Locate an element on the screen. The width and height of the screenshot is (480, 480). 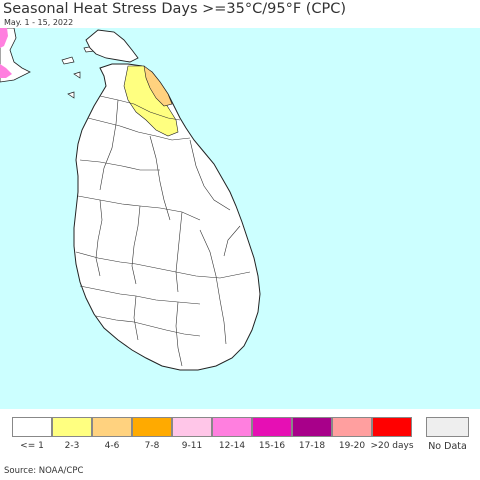
legend-item: 15-16 is located at coordinates (272, 434).